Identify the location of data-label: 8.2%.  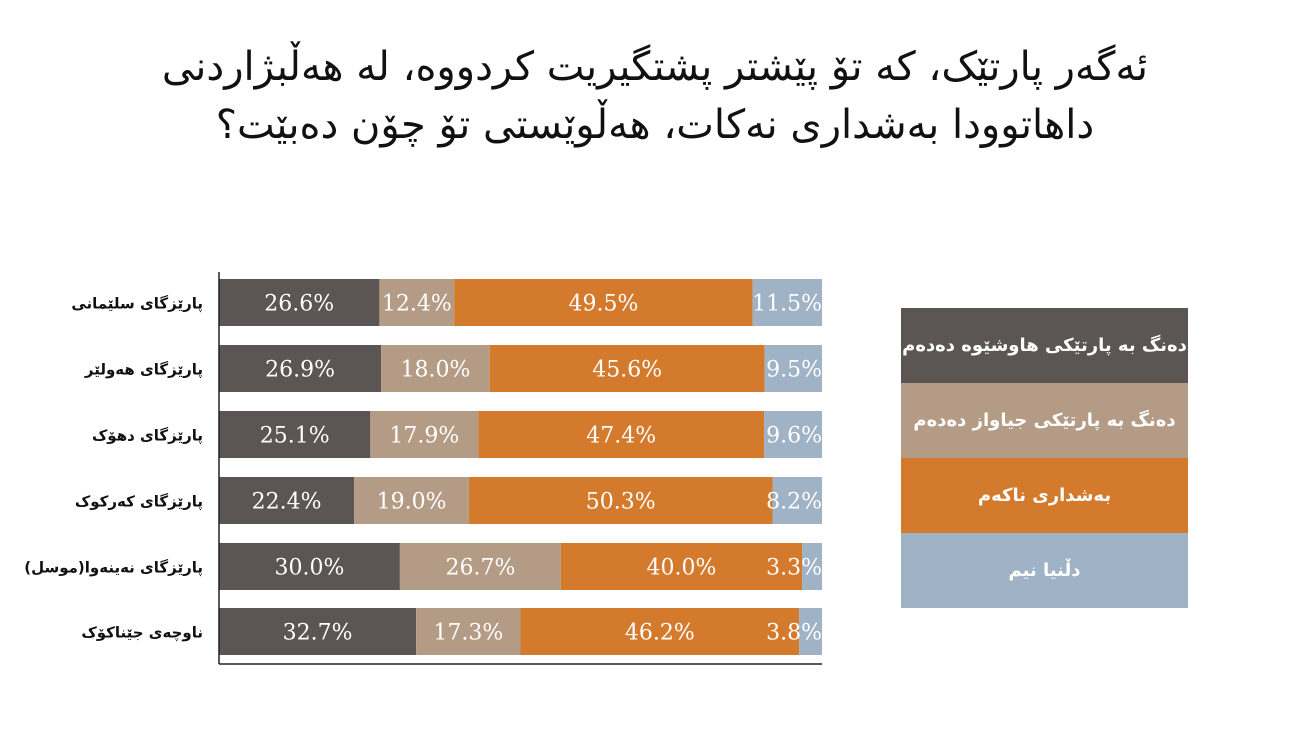
(794, 502).